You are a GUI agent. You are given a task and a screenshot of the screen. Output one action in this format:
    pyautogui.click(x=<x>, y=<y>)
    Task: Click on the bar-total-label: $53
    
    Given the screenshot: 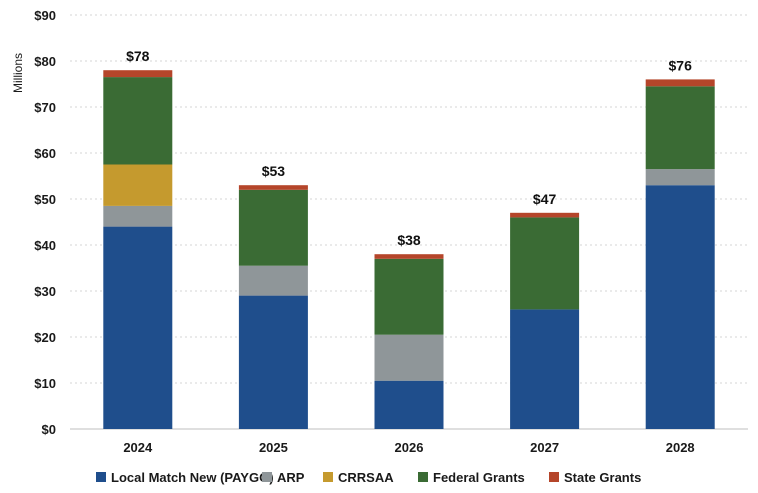 What is the action you would take?
    pyautogui.click(x=274, y=171)
    